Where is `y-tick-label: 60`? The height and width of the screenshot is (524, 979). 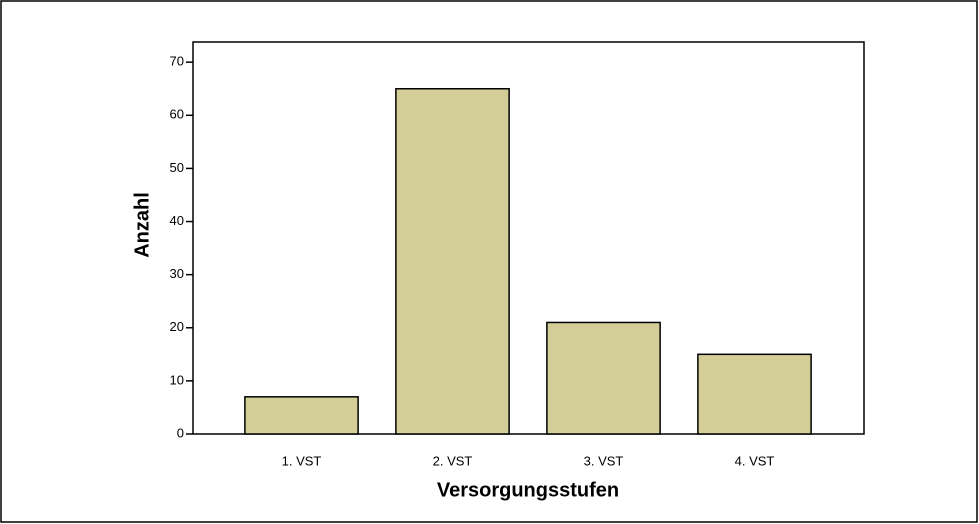
y-tick-label: 60 is located at coordinates (177, 114).